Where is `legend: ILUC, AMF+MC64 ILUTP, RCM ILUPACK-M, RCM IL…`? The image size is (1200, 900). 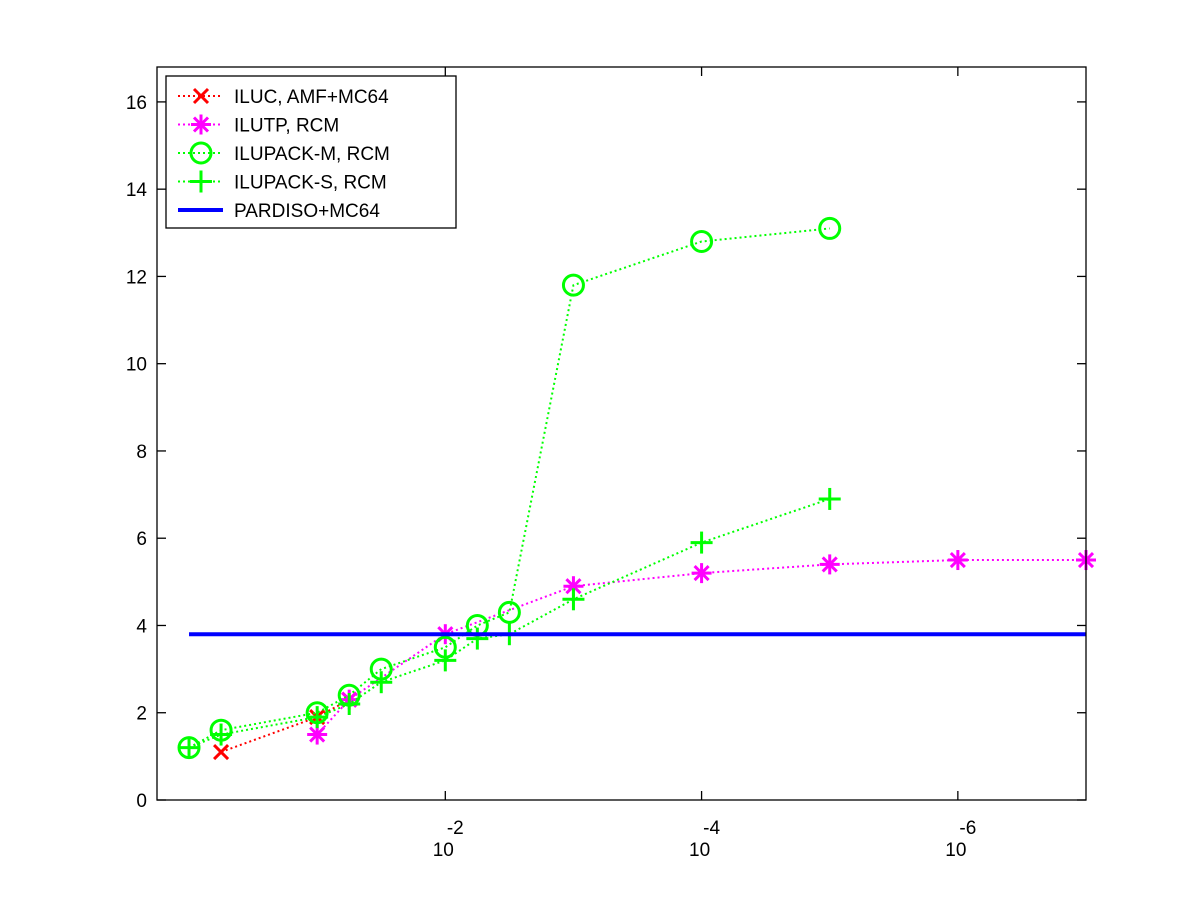
legend: ILUC, AMF+MC64 ILUTP, RCM ILUPACK-M, RCM IL… is located at coordinates (311, 152).